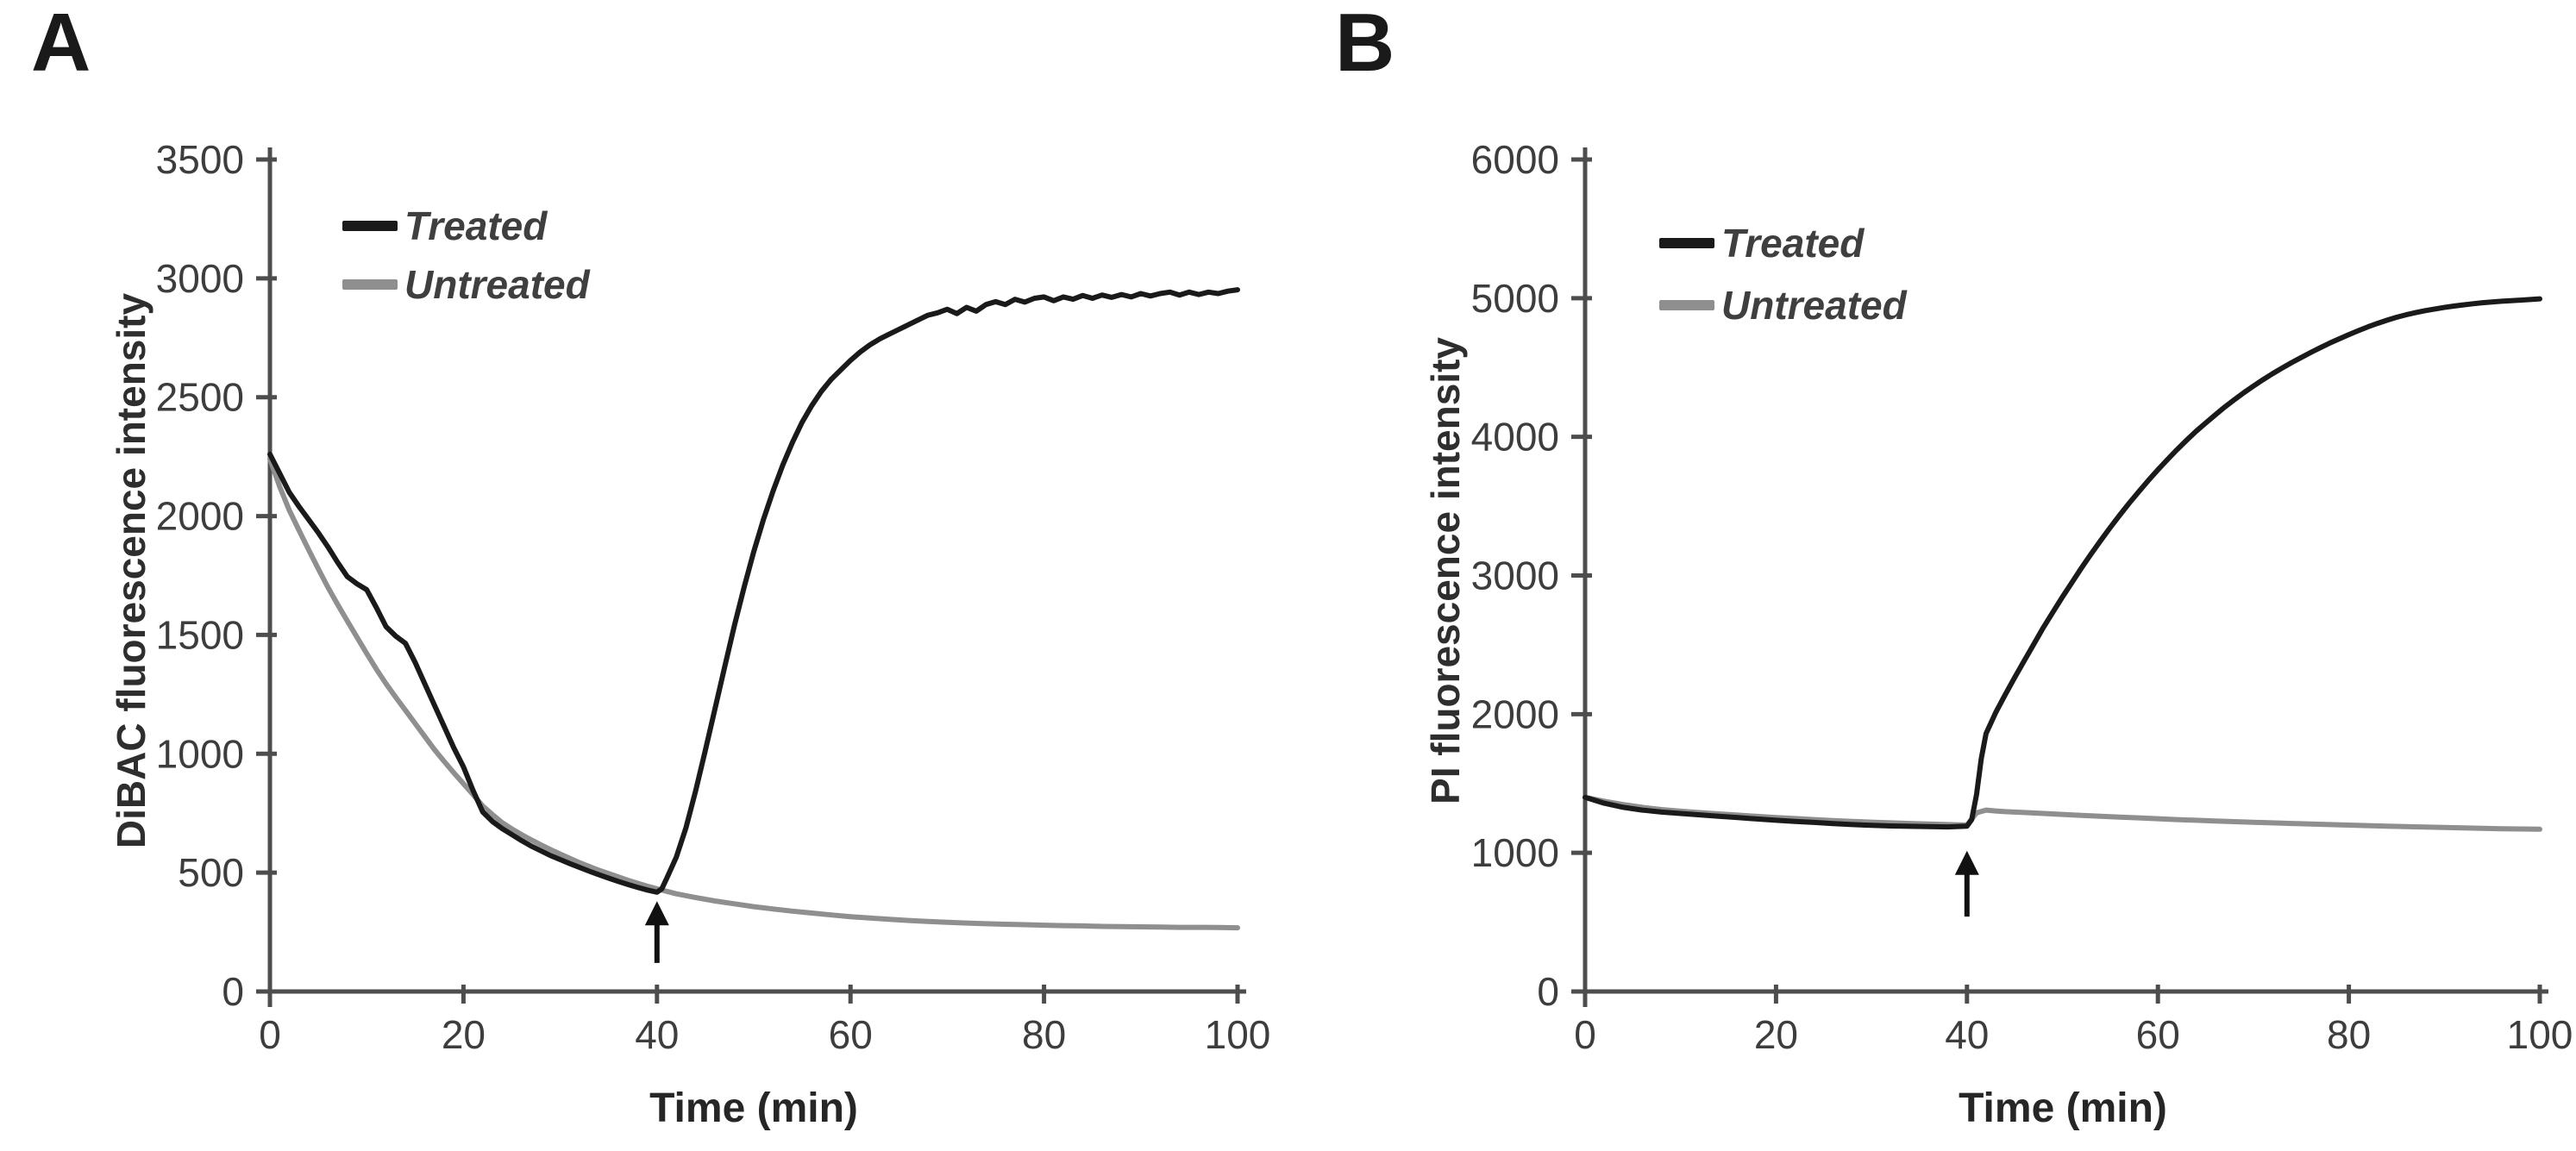 Image resolution: width=2576 pixels, height=1151 pixels. What do you see at coordinates (131, 570) in the screenshot?
I see `panel-a-y-axis-title: DiBAC fluorescence intensity` at bounding box center [131, 570].